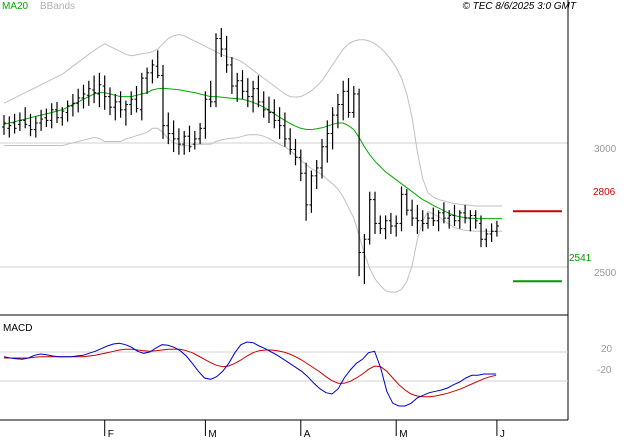 This screenshot has height=440, width=627. Describe the element at coordinates (519, 6) in the screenshot. I see `copyright-label: © TEC 8/6/2025 3:0 GMT` at that location.